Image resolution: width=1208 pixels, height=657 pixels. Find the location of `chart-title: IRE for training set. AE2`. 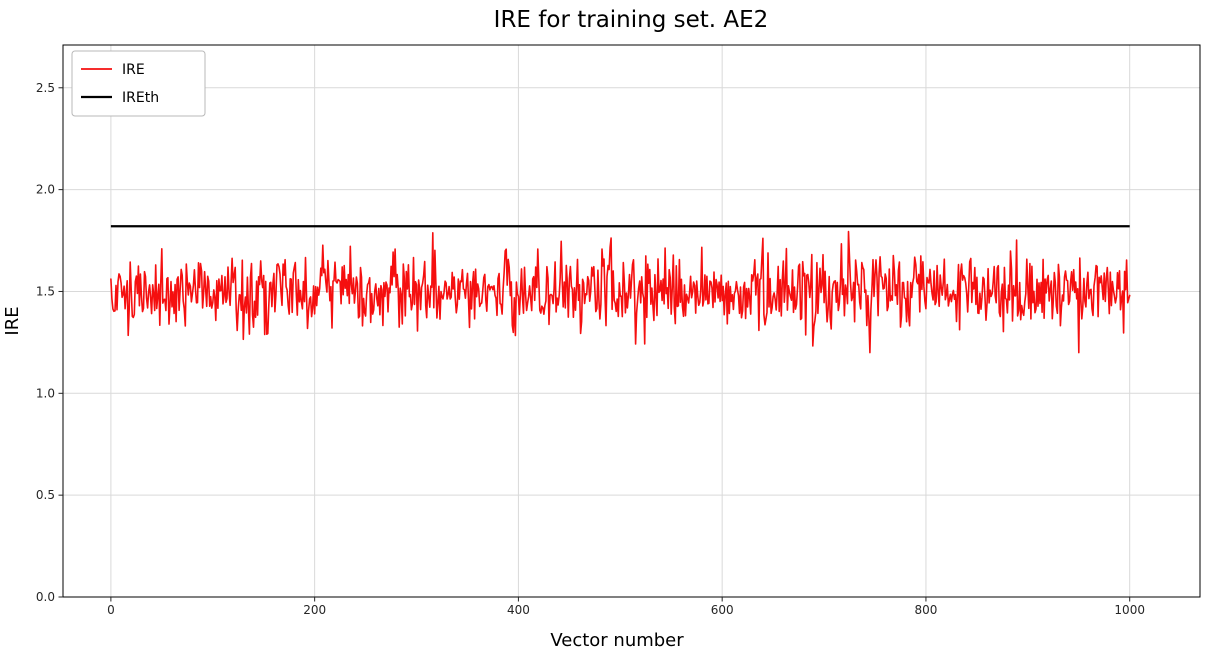

chart-title: IRE for training set. AE2 is located at coordinates (631, 20).